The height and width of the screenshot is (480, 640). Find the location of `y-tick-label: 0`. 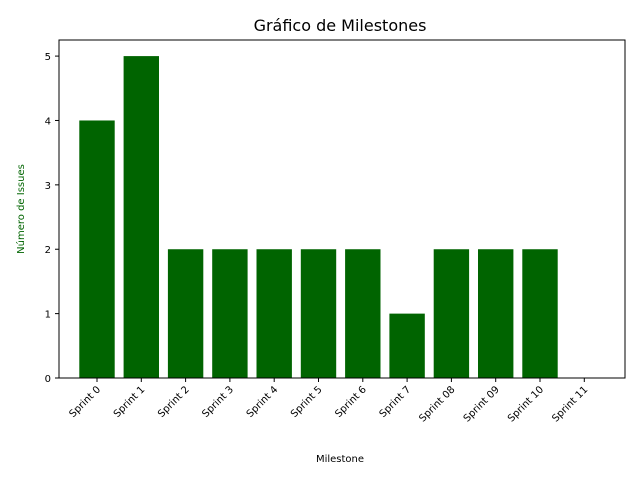

y-tick-label: 0 is located at coordinates (48, 379).